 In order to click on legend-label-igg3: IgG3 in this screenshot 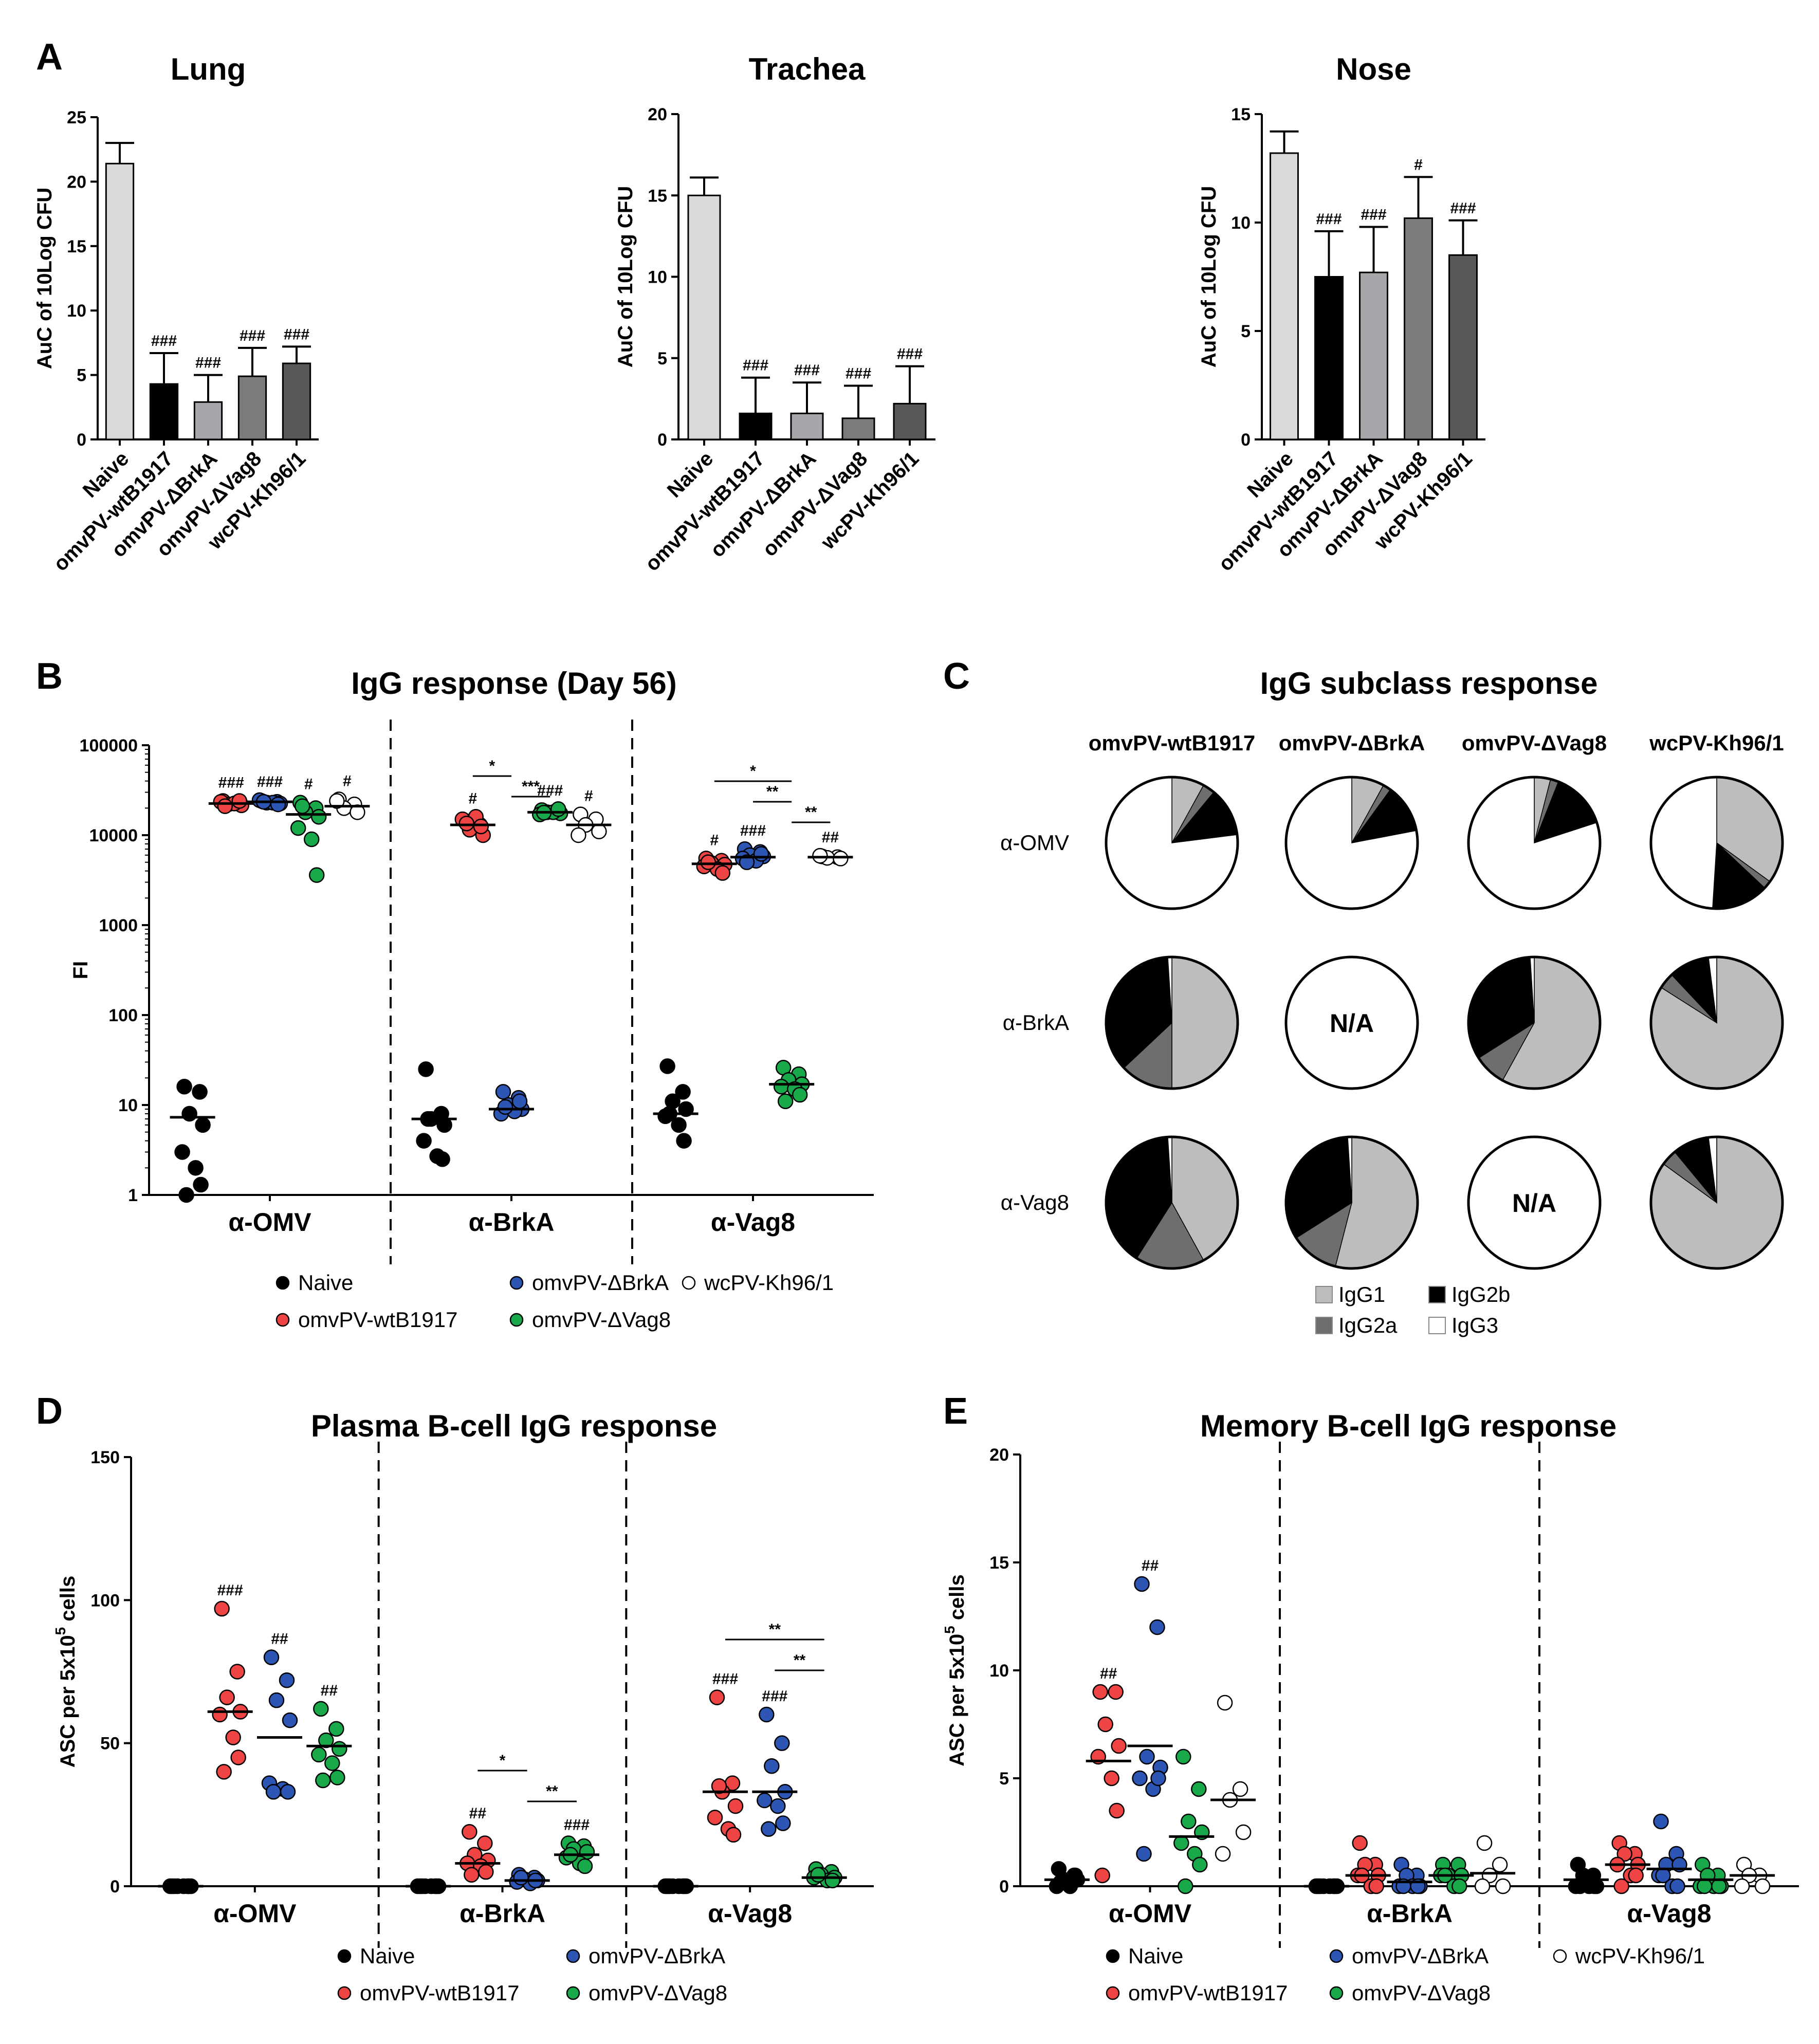, I will do `click(1474, 1325)`.